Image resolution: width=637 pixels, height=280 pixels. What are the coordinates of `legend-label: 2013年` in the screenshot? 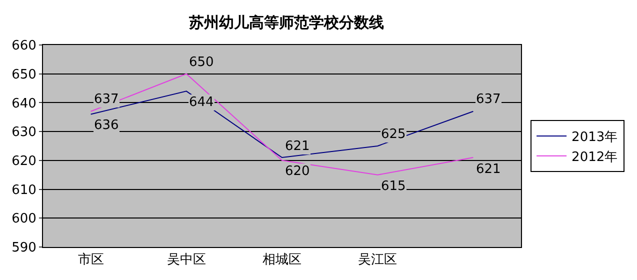 It's located at (595, 138).